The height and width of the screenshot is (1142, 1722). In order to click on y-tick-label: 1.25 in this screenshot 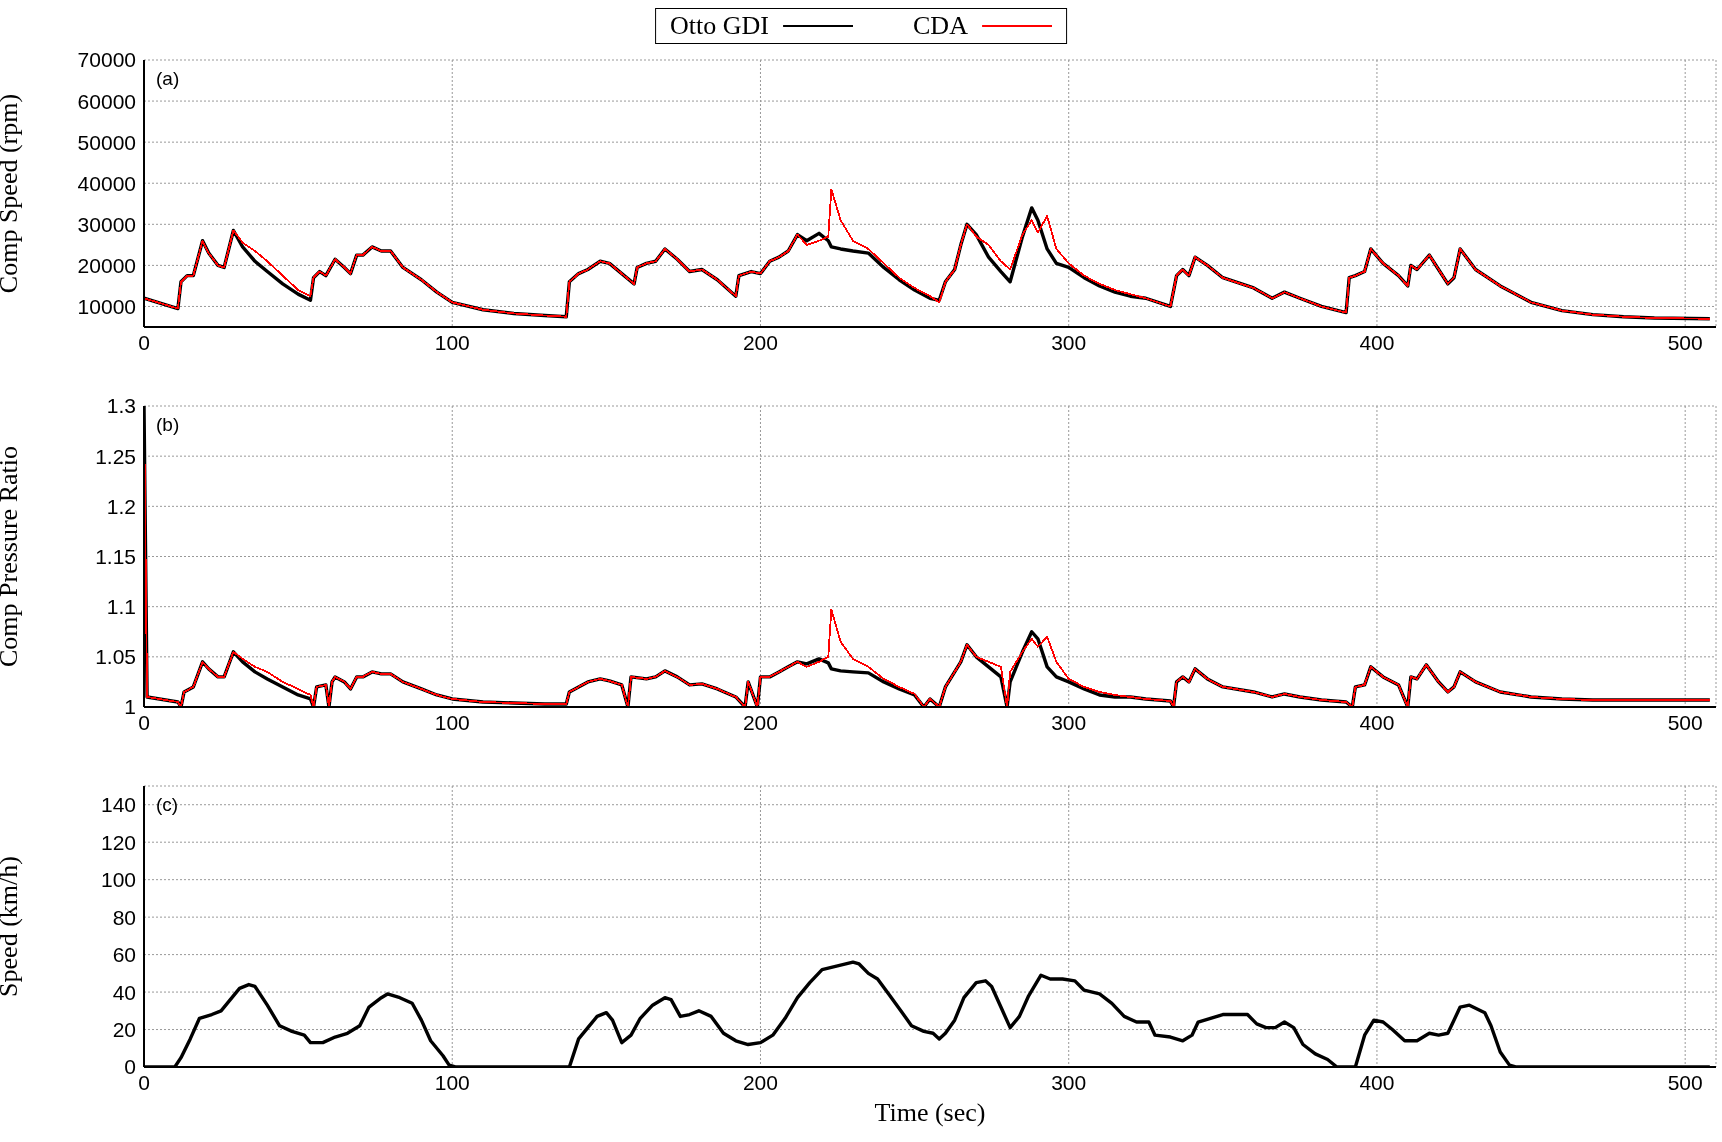, I will do `click(115, 456)`.